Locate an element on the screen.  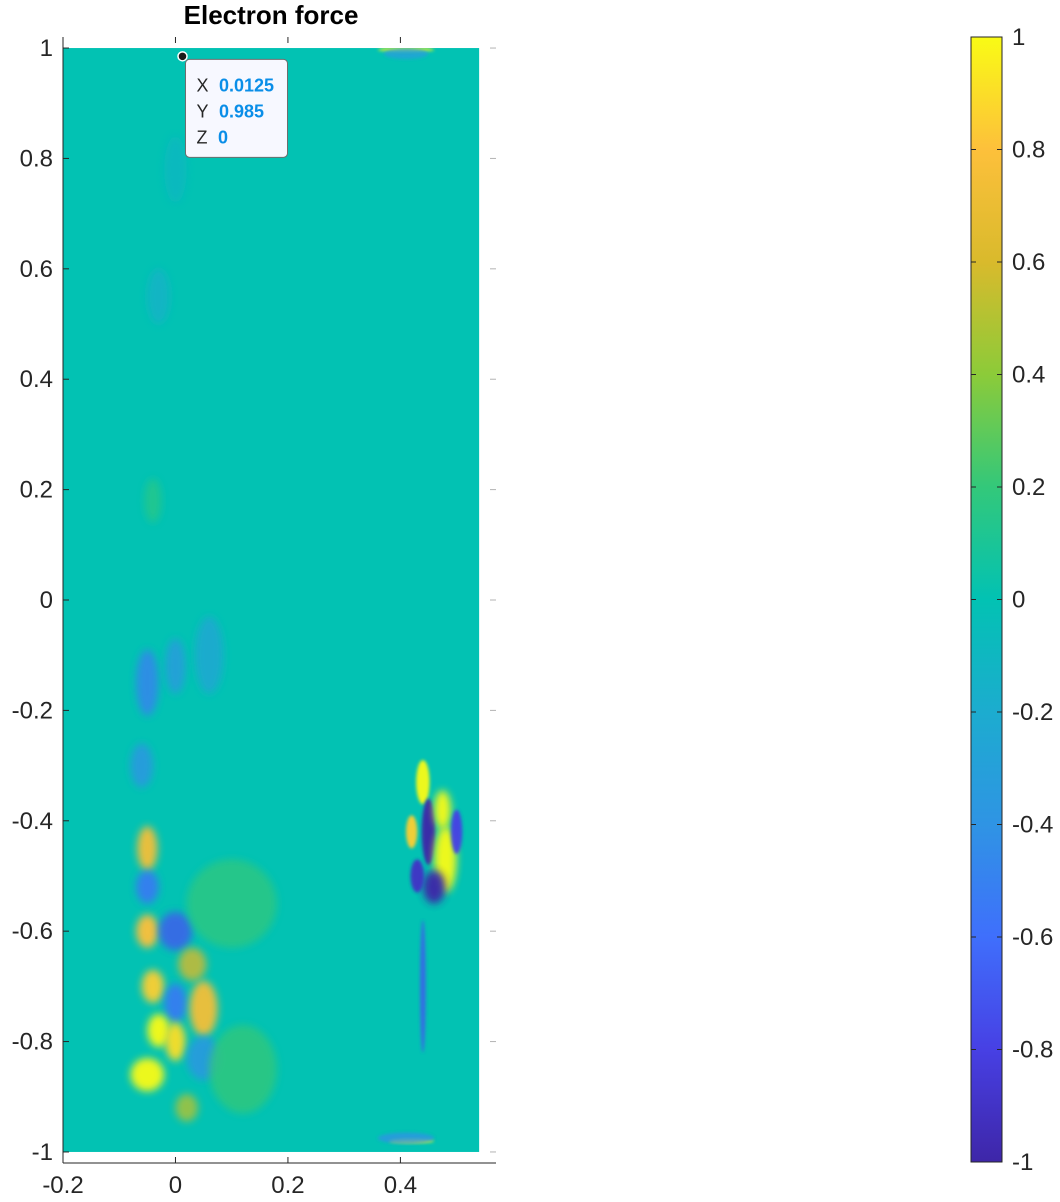
x-tick-label: -0.2 is located at coordinates (62, 1185).